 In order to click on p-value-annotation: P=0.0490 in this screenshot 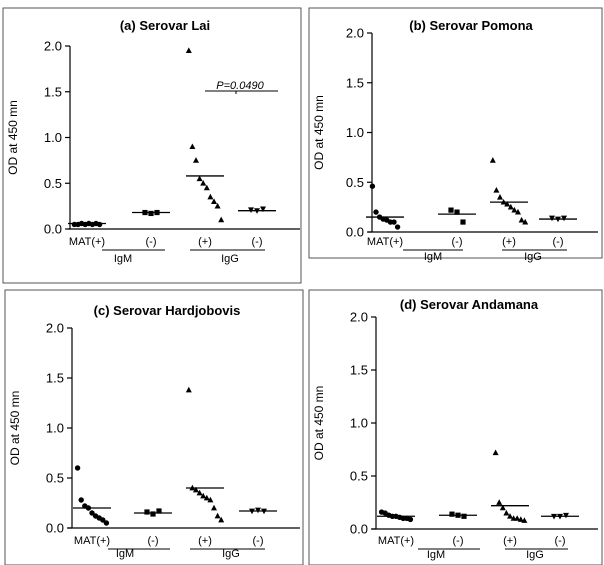, I will do `click(240, 86)`.